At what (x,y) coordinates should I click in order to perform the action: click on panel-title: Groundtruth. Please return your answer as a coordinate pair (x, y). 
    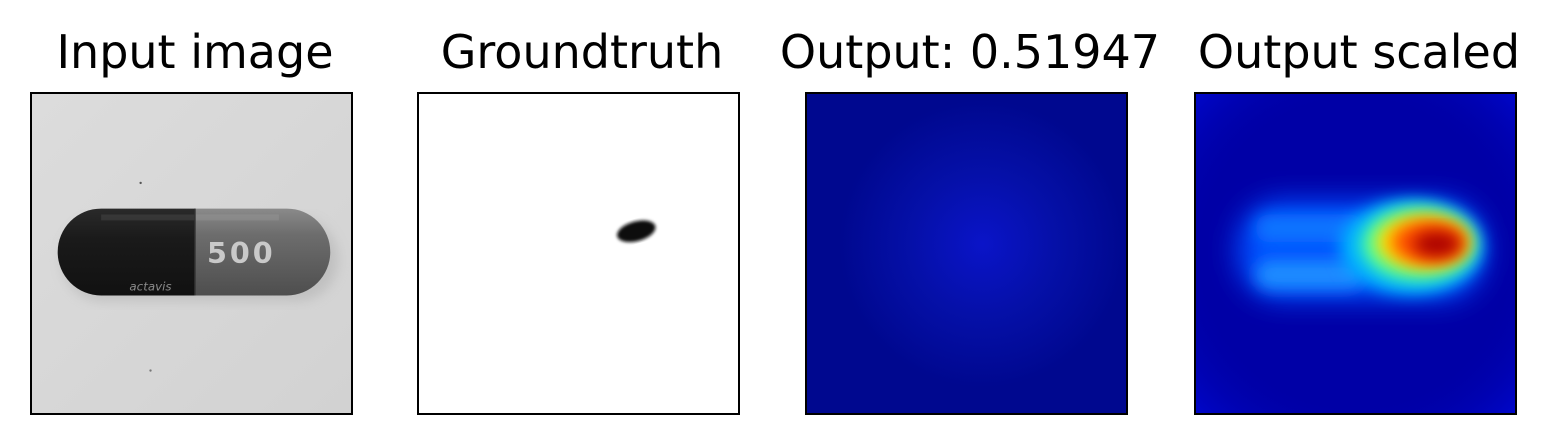
    Looking at the image, I should click on (582, 52).